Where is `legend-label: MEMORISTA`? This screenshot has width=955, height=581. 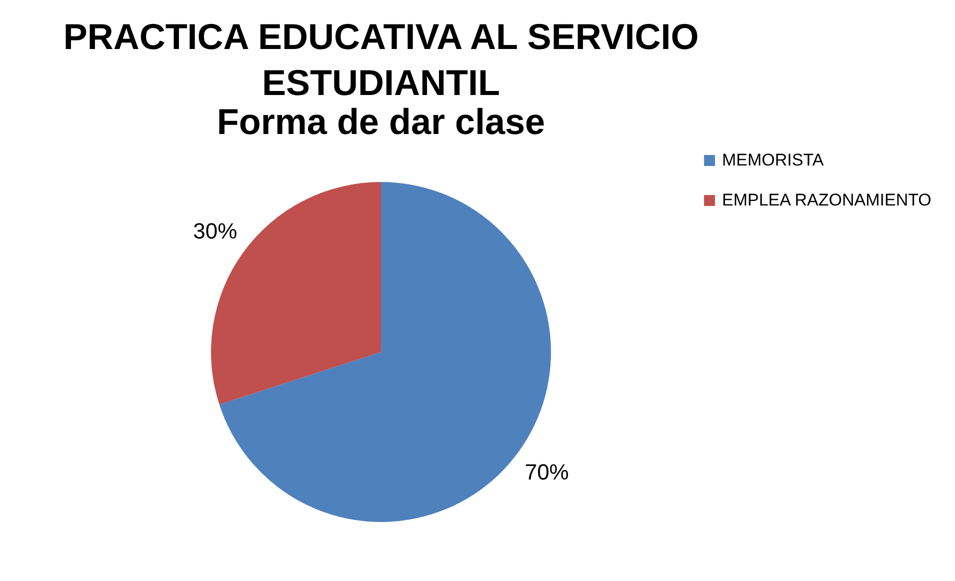 legend-label: MEMORISTA is located at coordinates (773, 160).